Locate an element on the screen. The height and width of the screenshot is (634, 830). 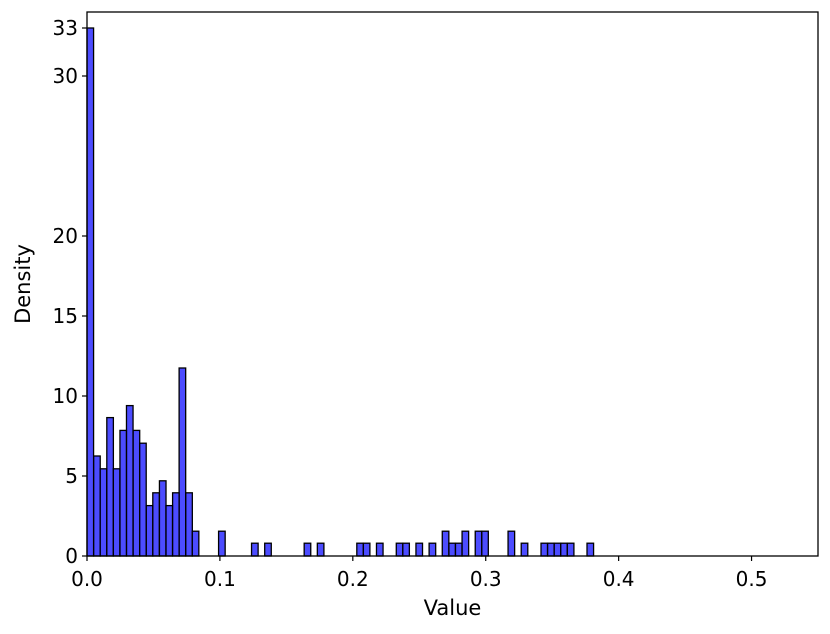
x-tick-label: 0.5 is located at coordinates (752, 579).